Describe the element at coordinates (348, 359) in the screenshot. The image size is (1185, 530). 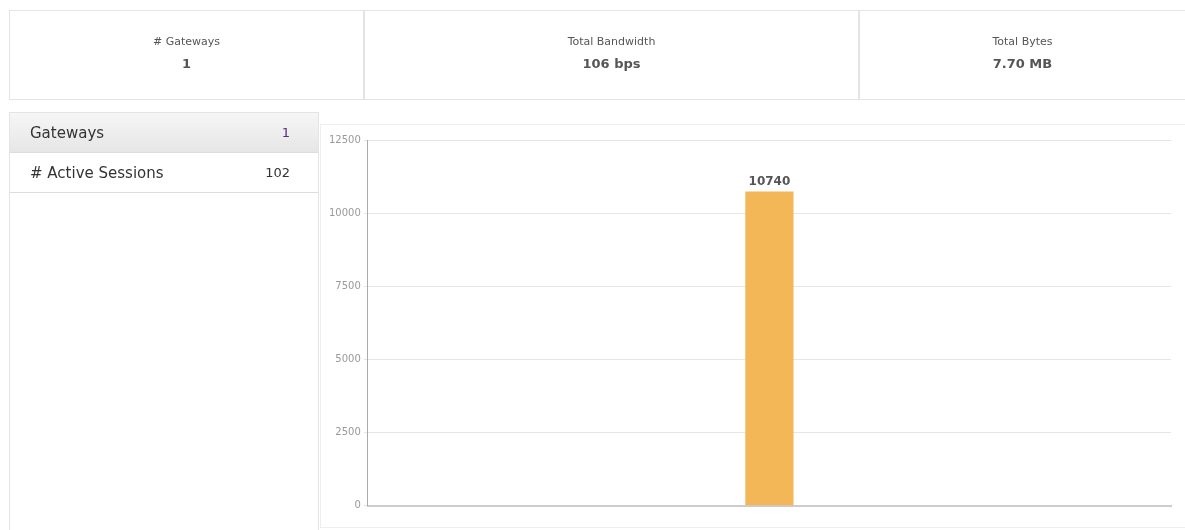
I see `y-tick-label: 5000` at that location.